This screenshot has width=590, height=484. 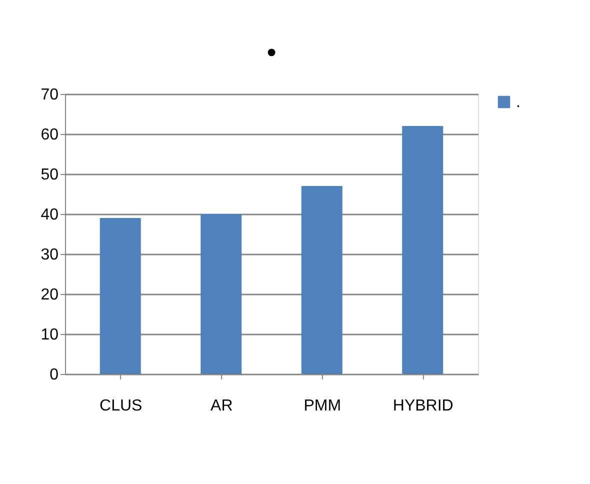 I want to click on y-tick-label: 0, so click(x=54, y=375).